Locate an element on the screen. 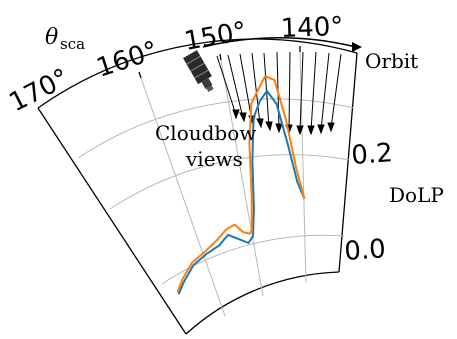 Image resolution: width=457 pixels, height=339 pixels. cloudbow-views-label-1: Cloudbow is located at coordinates (205, 133).